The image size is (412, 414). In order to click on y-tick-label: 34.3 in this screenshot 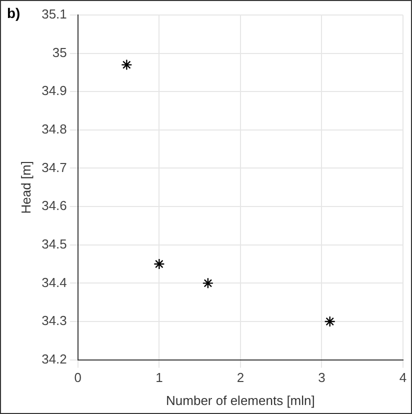, I will do `click(54, 320)`.